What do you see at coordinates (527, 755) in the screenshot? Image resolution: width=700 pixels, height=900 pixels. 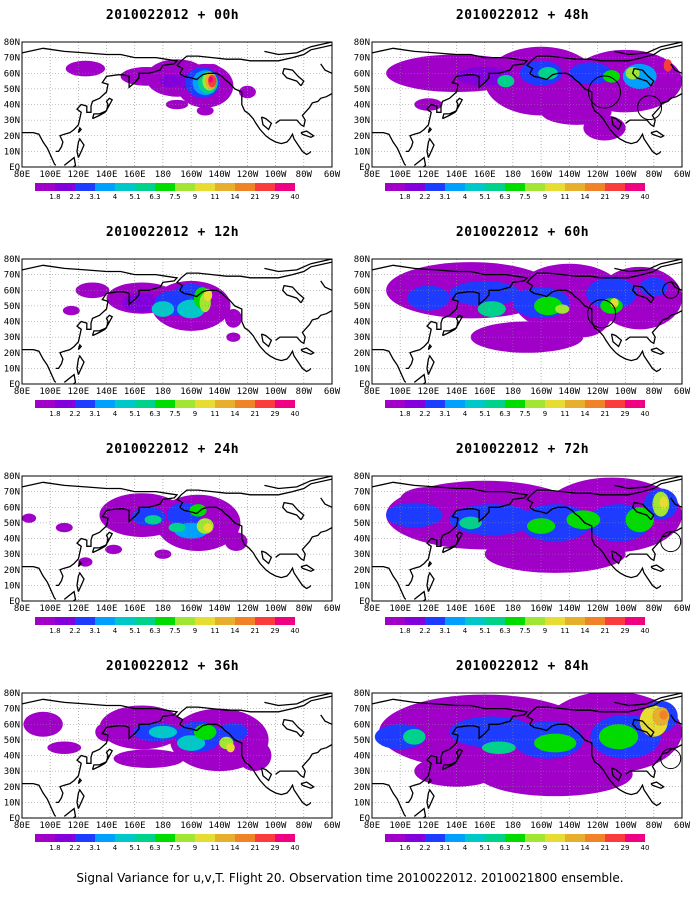 I see `map-frame` at bounding box center [527, 755].